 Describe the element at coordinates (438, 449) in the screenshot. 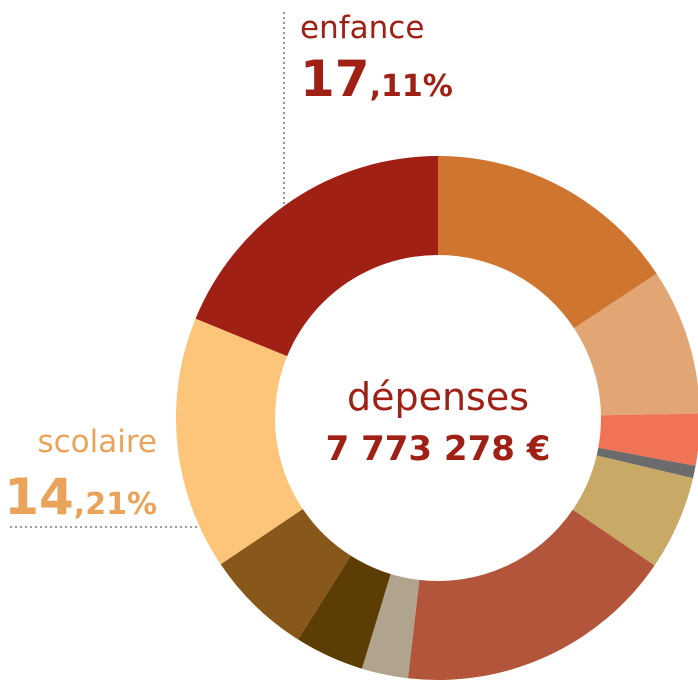

I see `center-value: 7 773 278 €` at that location.